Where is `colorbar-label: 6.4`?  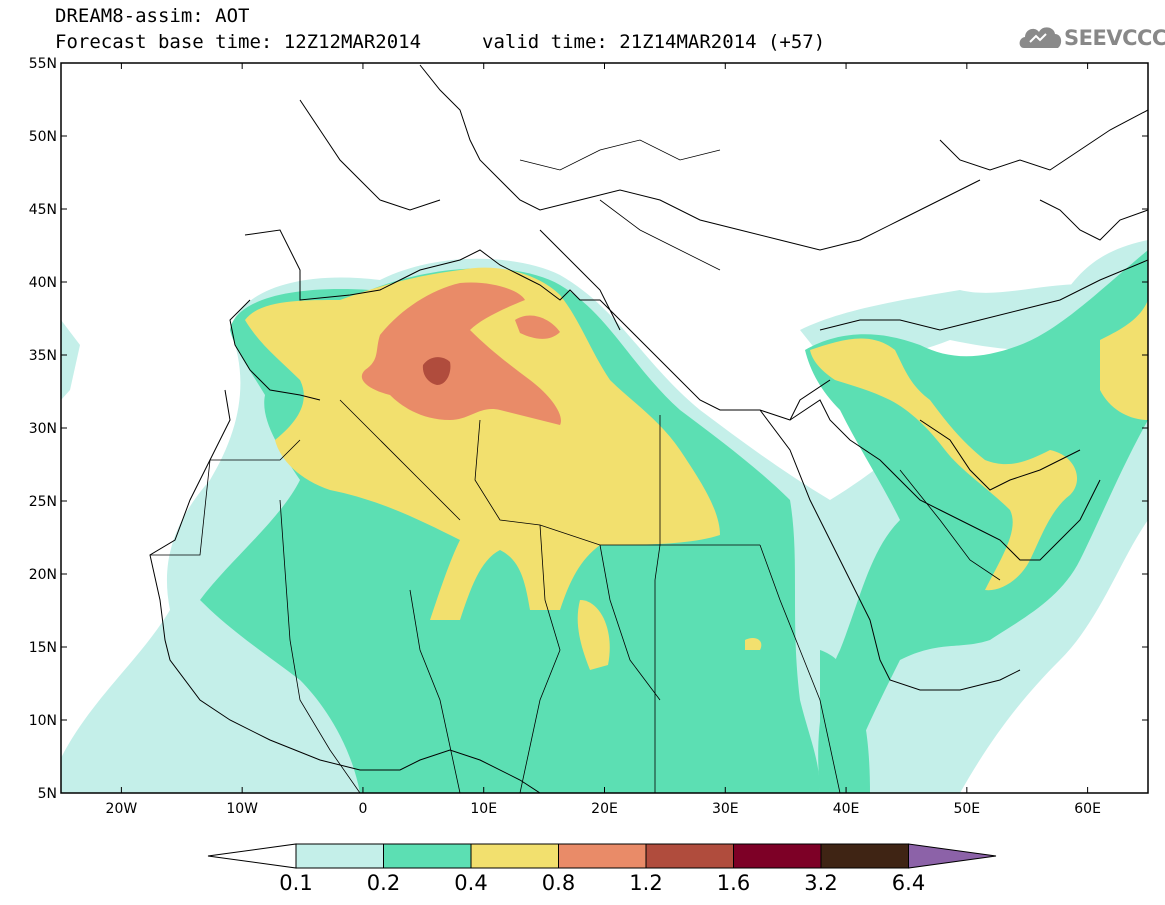 colorbar-label: 6.4 is located at coordinates (908, 883).